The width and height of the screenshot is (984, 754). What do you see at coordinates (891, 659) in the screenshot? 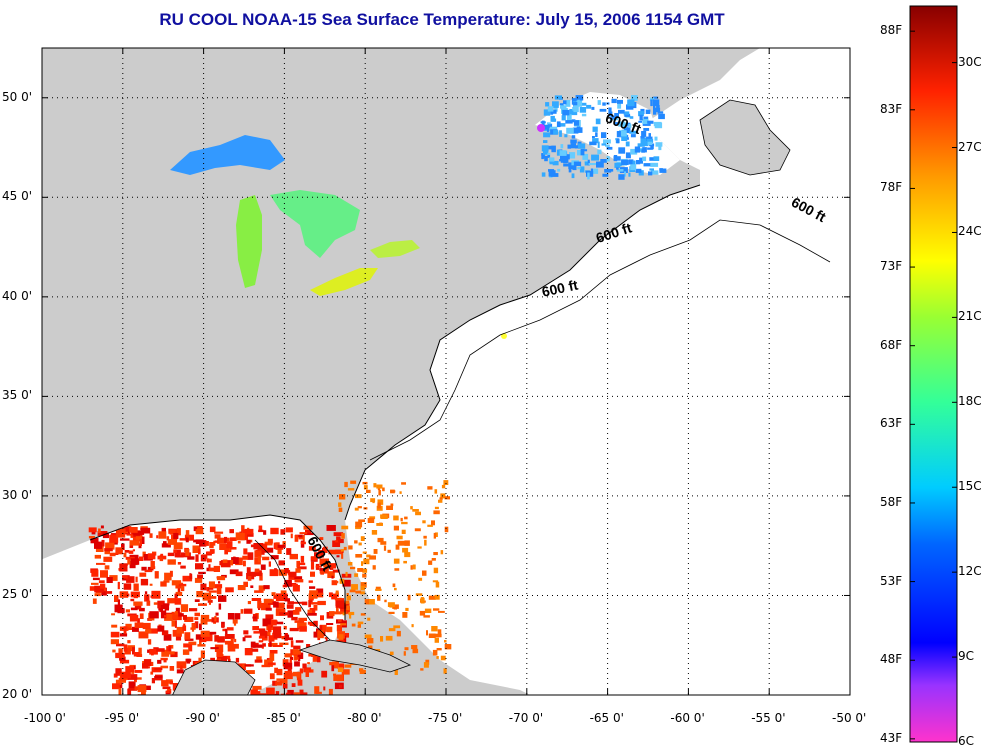
I see `colorbar-label-f: 48F` at bounding box center [891, 659].